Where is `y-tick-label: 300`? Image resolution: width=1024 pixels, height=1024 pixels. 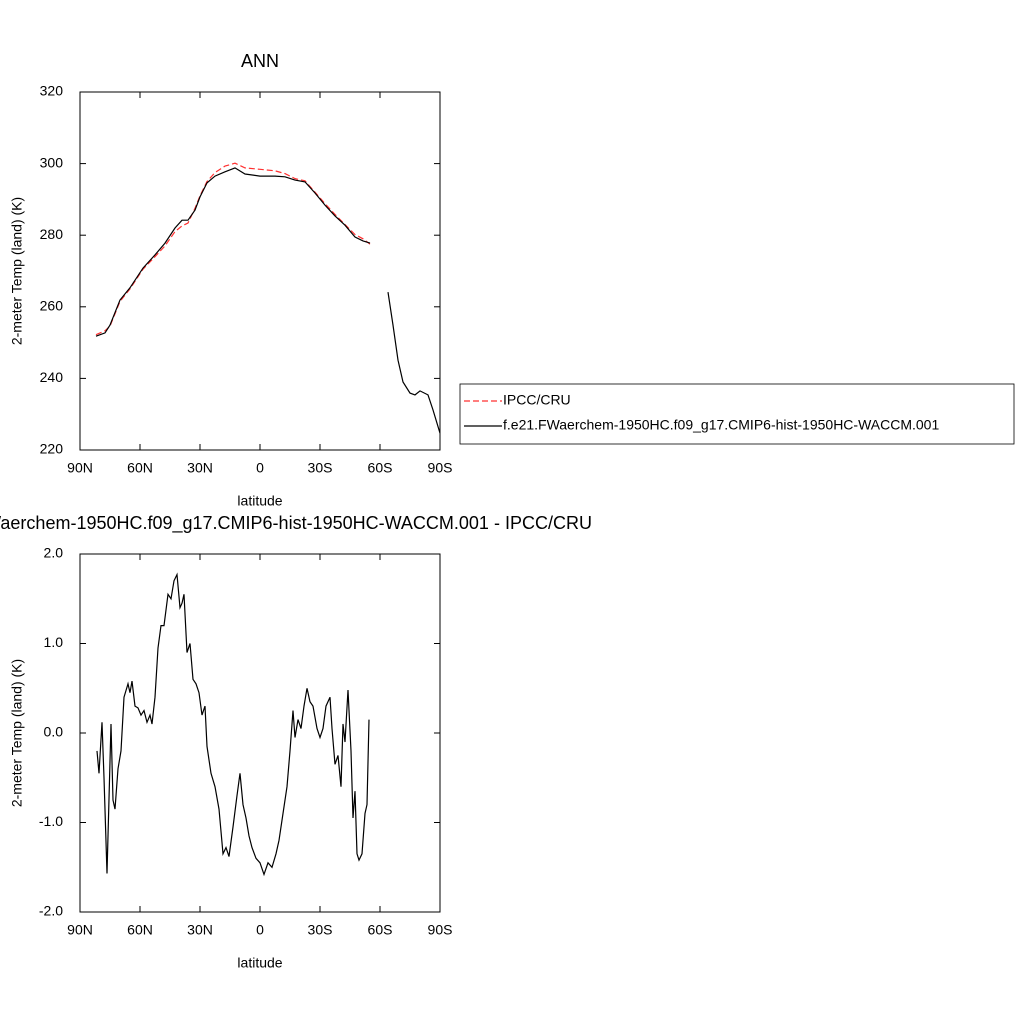
y-tick-label: 300 is located at coordinates (52, 162).